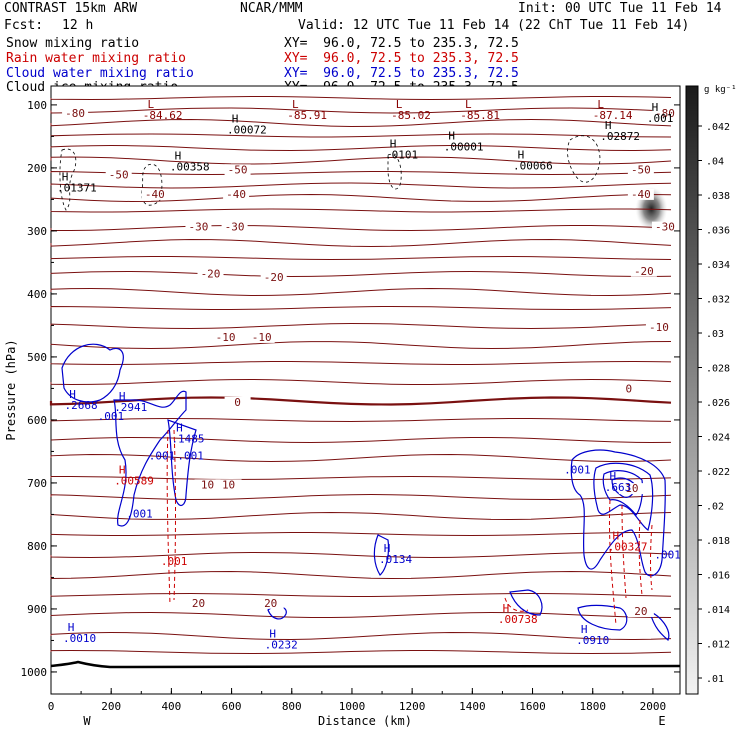 This screenshot has width=740, height=740. I want to click on x-tick-label: 1400, so click(472, 706).